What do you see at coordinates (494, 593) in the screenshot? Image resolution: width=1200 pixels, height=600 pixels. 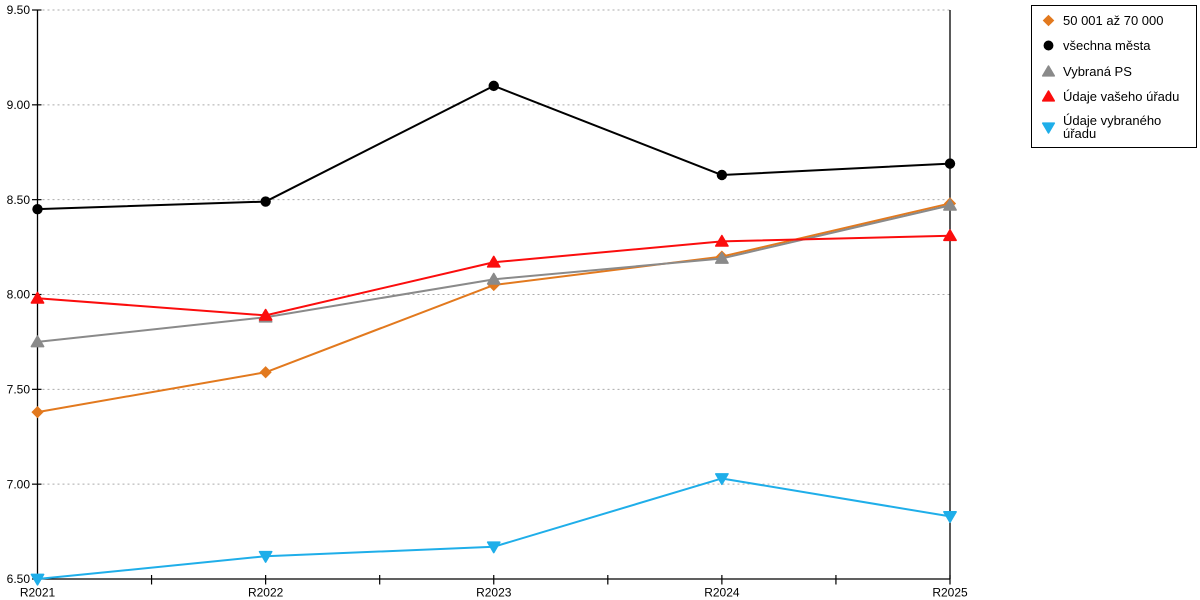 I see `x-tick-label: R2023` at bounding box center [494, 593].